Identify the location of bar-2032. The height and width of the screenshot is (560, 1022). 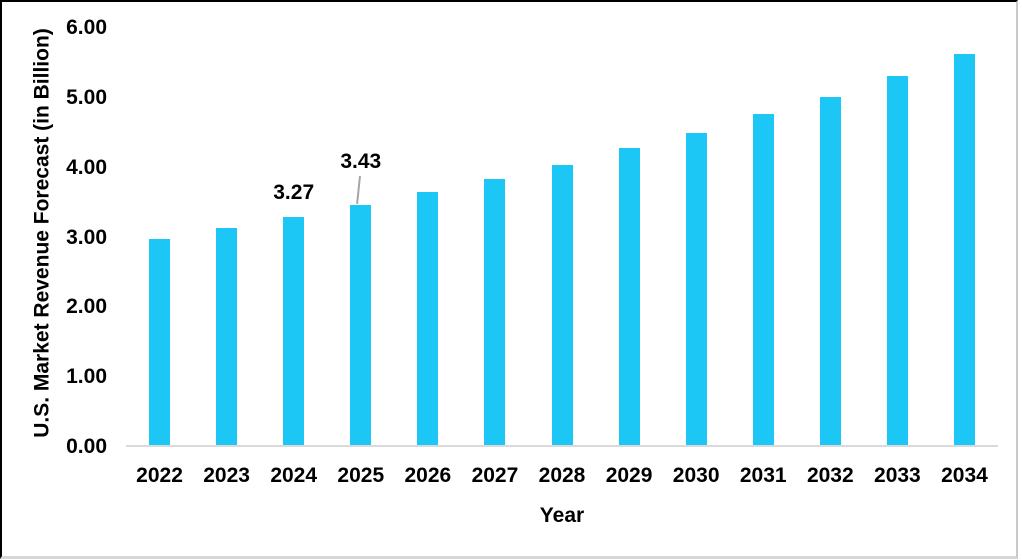
(830, 270).